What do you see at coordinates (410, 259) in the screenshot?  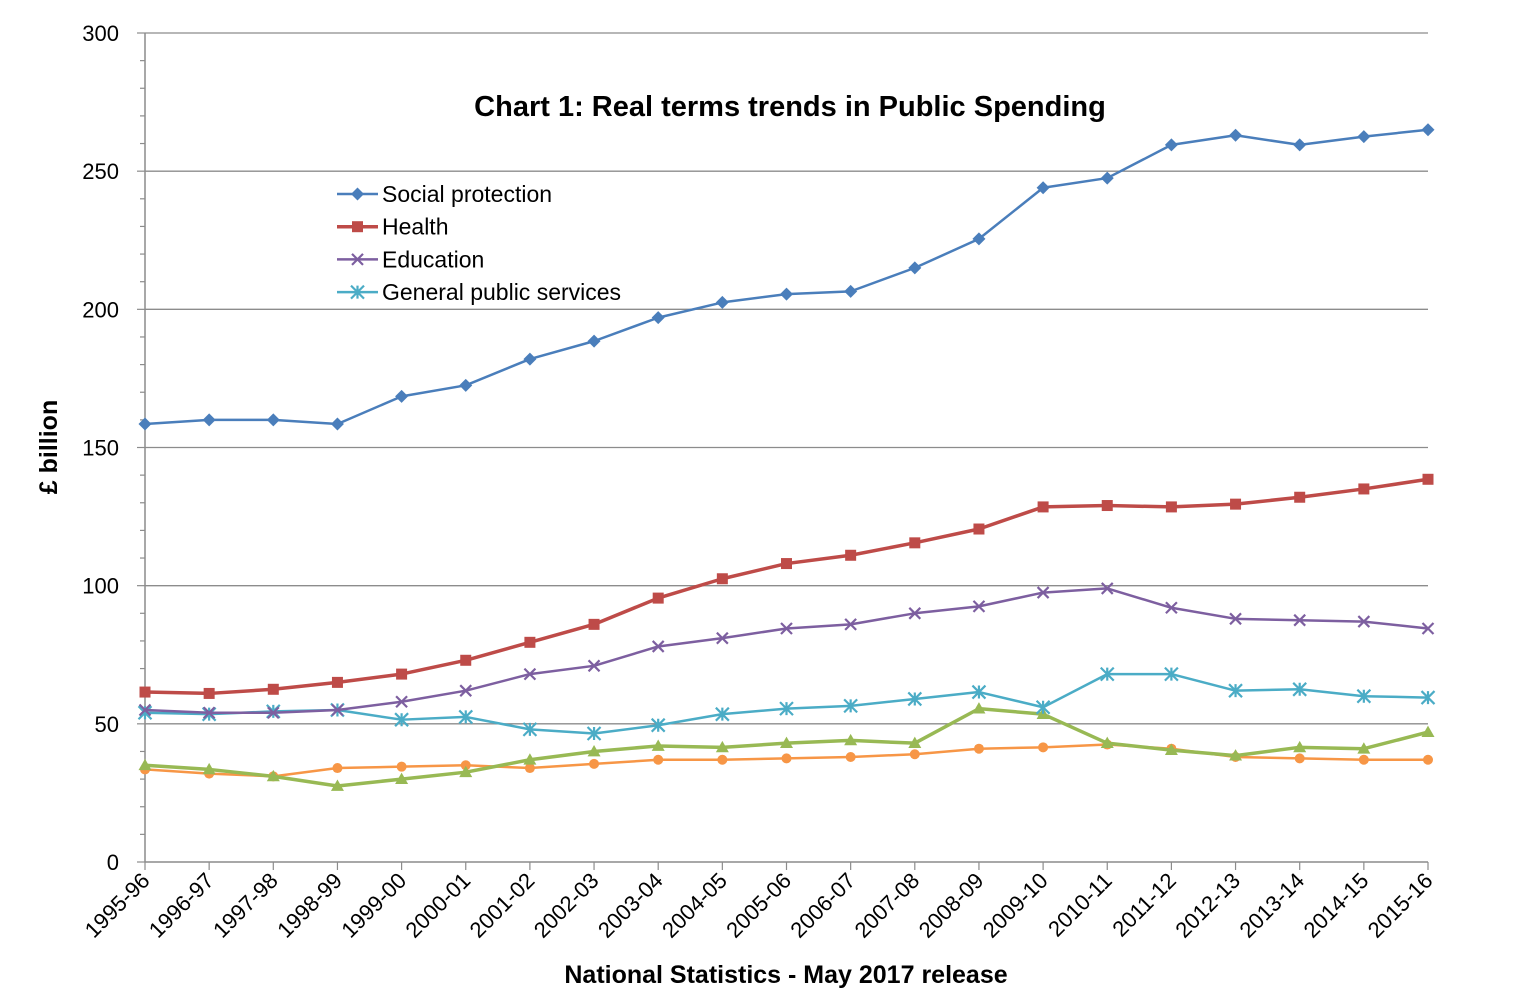 I see `legend-item: Education` at bounding box center [410, 259].